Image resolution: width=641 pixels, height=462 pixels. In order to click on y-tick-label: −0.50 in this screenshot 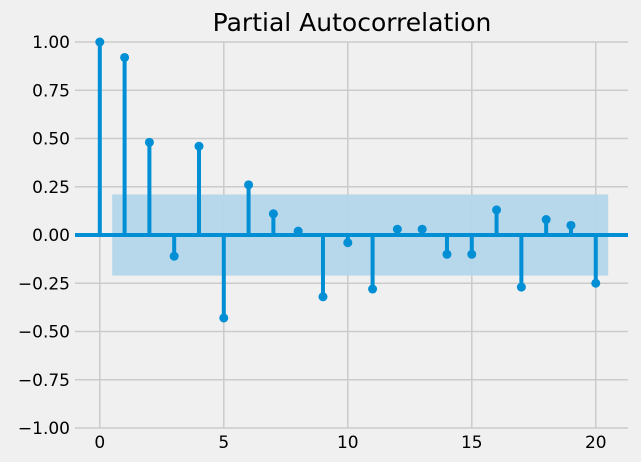, I will do `click(44, 333)`.